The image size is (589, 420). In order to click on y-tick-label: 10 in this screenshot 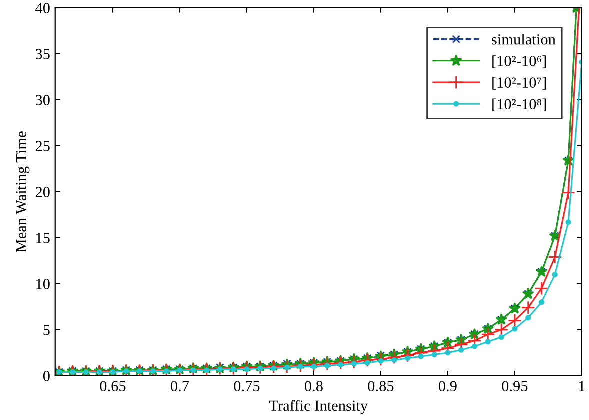, I will do `click(43, 284)`.